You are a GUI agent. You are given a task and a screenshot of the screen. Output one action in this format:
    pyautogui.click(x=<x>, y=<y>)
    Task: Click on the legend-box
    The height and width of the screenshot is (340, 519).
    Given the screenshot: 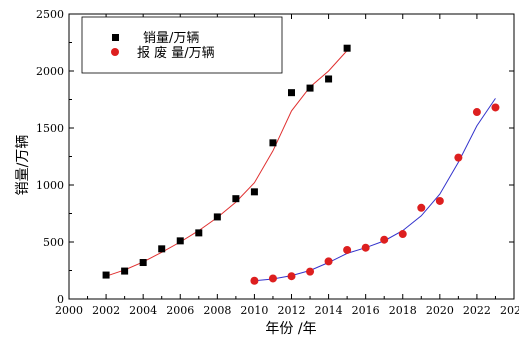 What is the action you would take?
    pyautogui.click(x=182, y=45)
    